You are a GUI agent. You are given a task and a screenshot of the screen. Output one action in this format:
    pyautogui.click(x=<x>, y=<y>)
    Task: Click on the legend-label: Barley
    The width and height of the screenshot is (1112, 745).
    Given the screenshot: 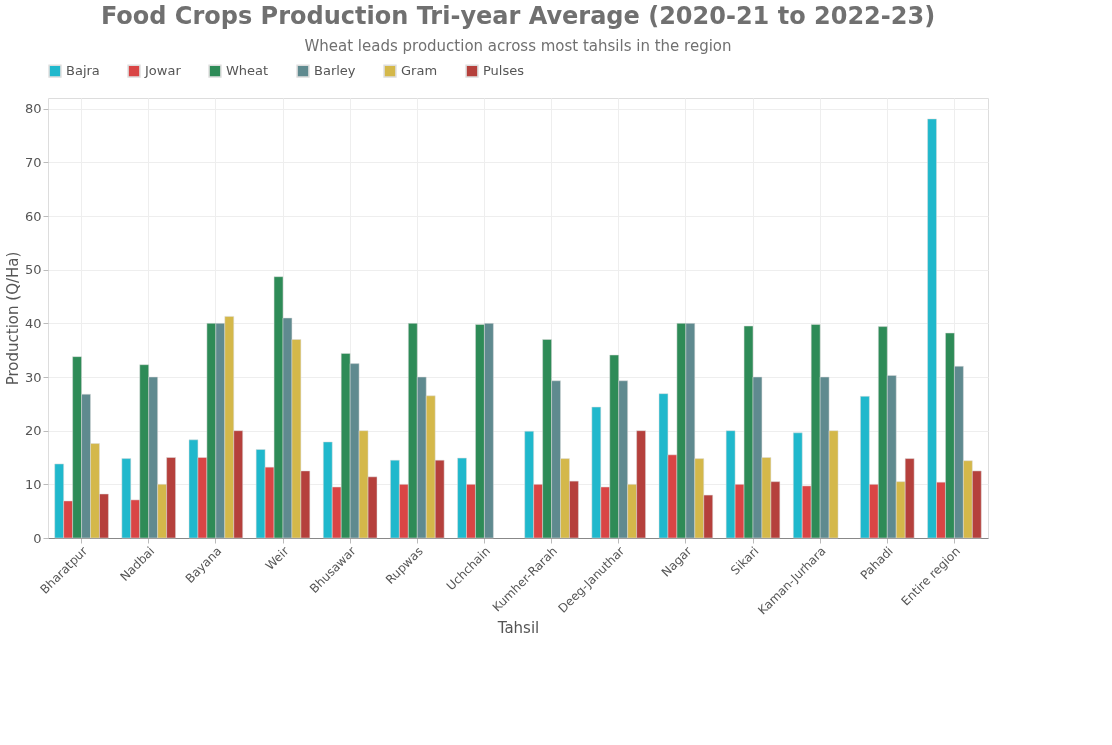 What is the action you would take?
    pyautogui.click(x=335, y=71)
    